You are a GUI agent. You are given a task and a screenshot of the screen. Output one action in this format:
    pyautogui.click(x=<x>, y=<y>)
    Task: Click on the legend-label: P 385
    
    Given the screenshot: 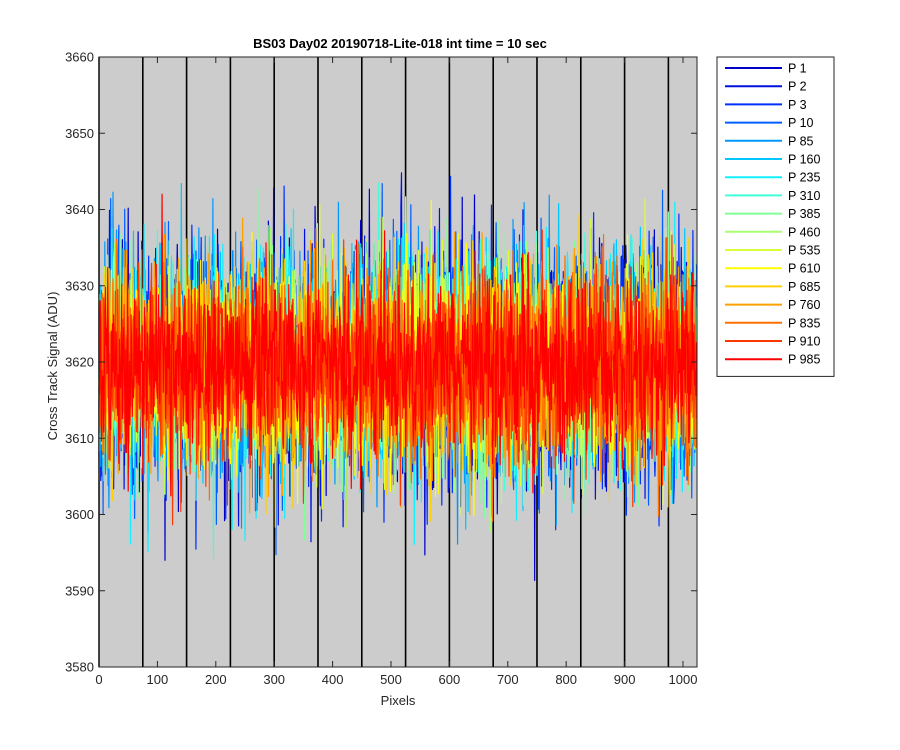 What is the action you would take?
    pyautogui.click(x=804, y=214)
    